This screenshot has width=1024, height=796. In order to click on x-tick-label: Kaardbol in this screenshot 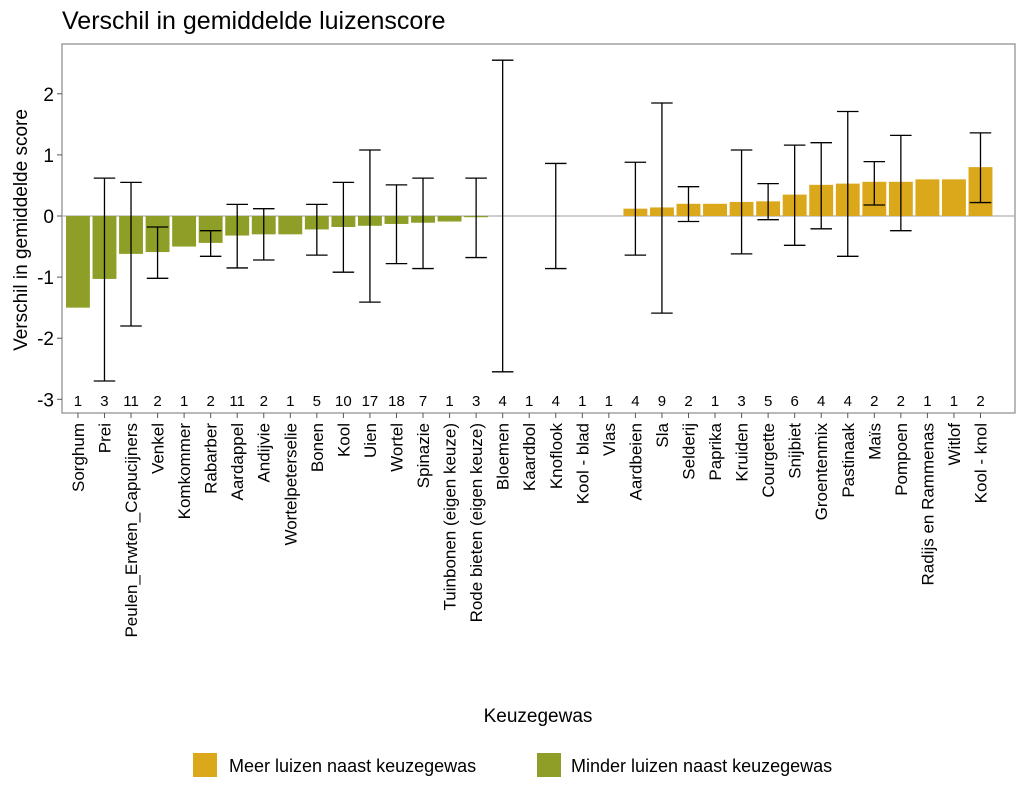, I will do `click(529, 457)`.